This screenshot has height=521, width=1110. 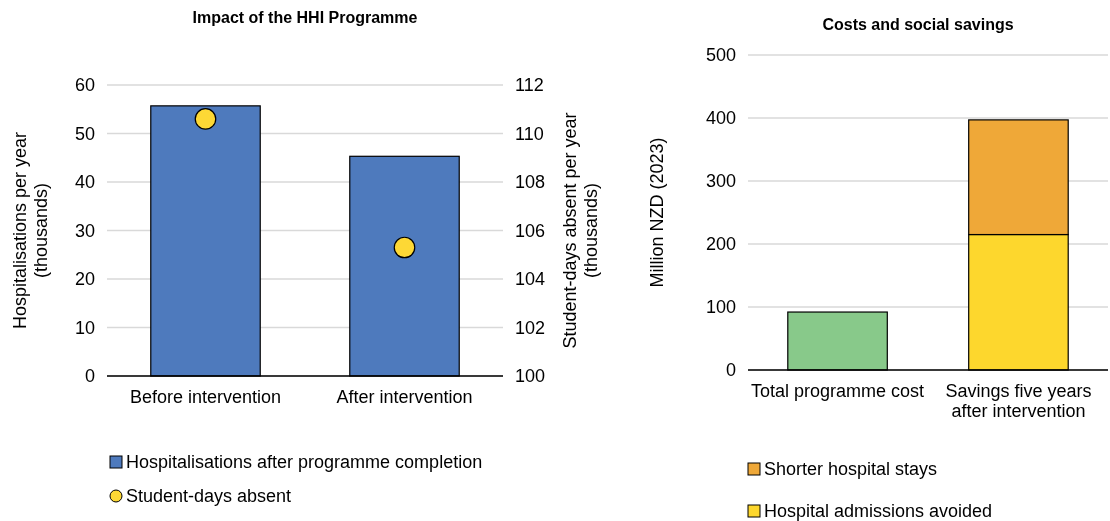 I want to click on y-axis-title: Million NZD (2023), so click(x=657, y=212).